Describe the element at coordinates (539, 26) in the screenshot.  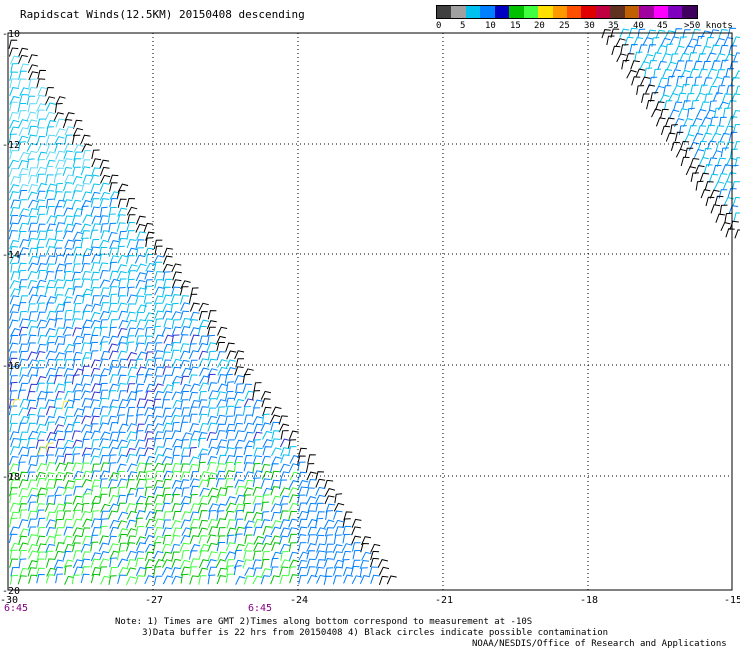
I see `color-scale-label: 20` at that location.